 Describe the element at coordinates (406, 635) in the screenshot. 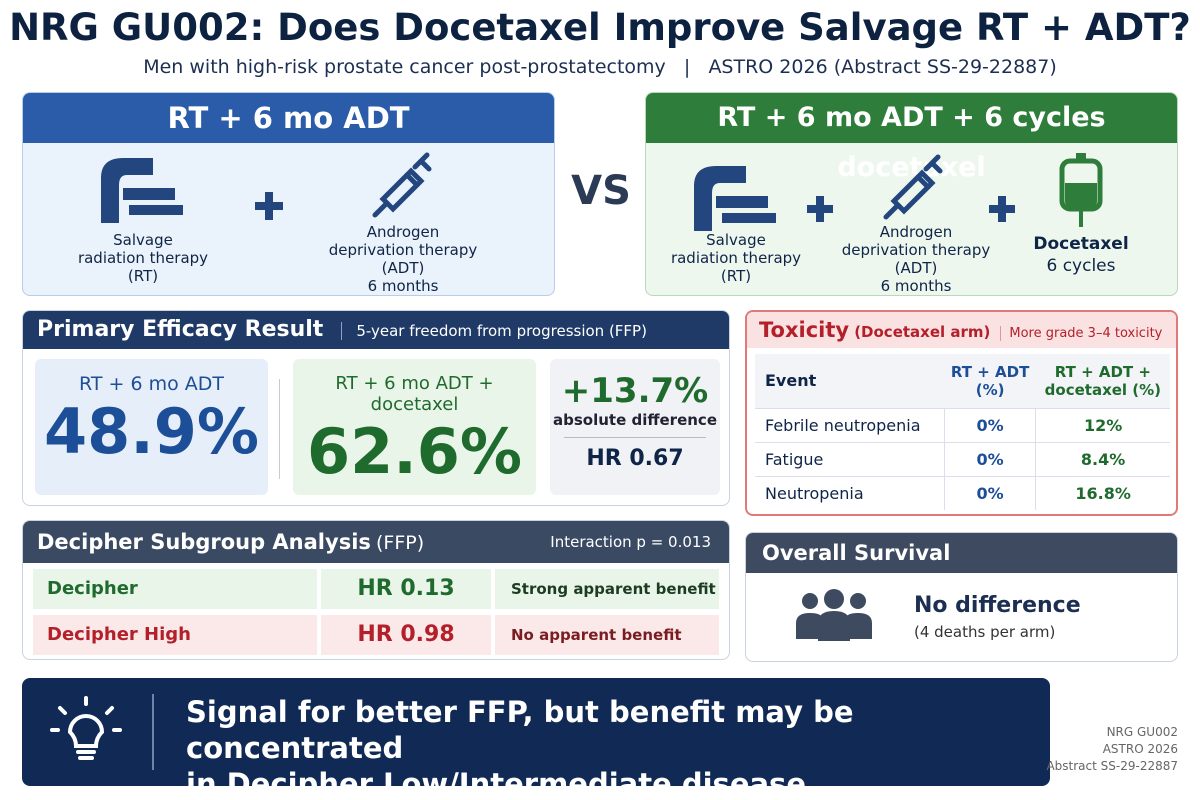

I see `subgroup-hr: HR 0.98` at that location.